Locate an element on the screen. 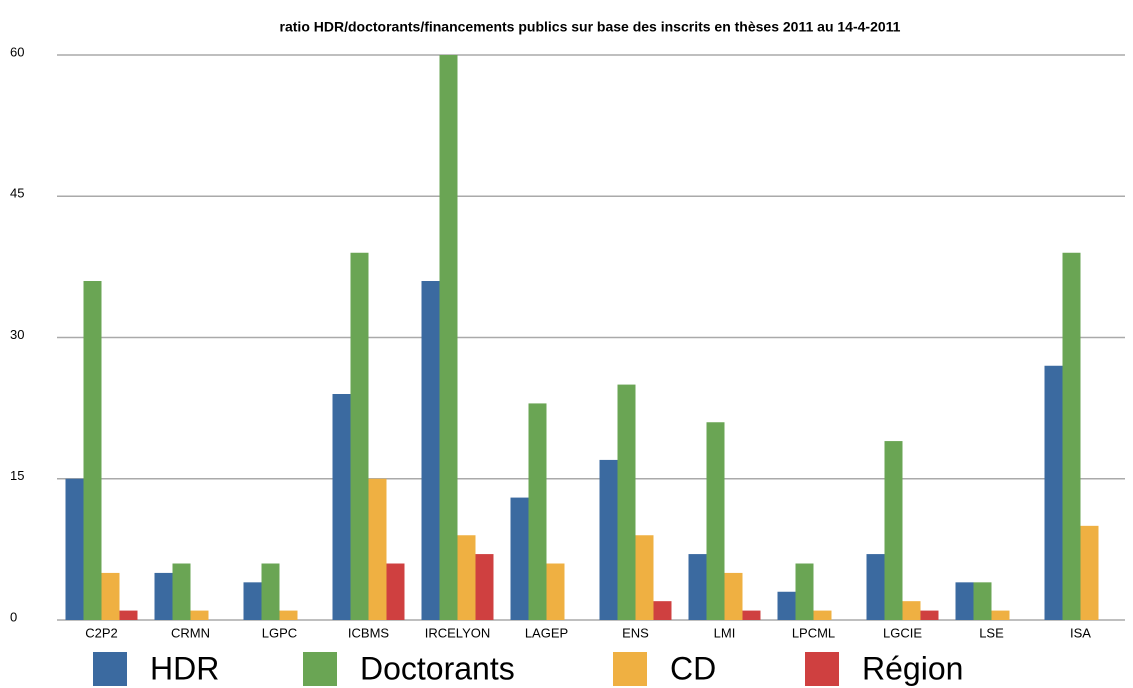  x-tick-label: LMI is located at coordinates (725, 632).